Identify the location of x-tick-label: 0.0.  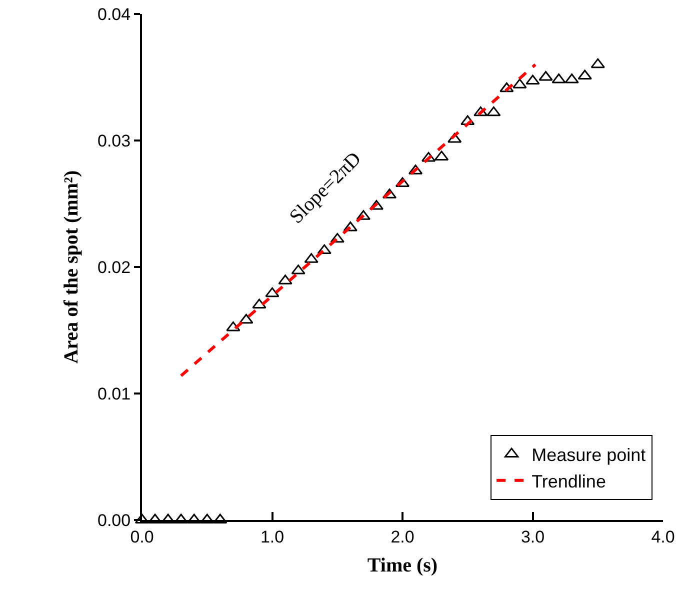
(142, 536).